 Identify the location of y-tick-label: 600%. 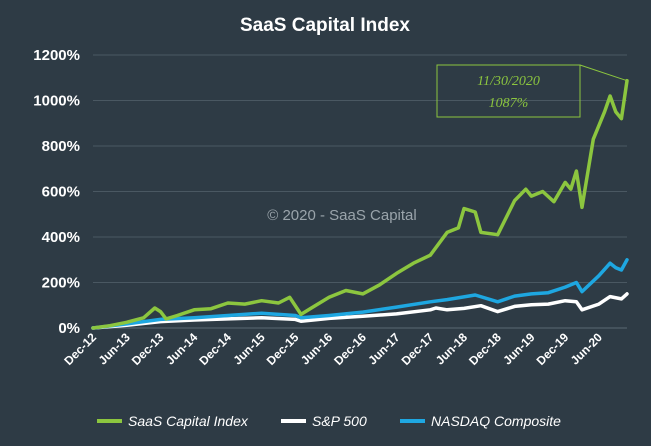
(61, 192).